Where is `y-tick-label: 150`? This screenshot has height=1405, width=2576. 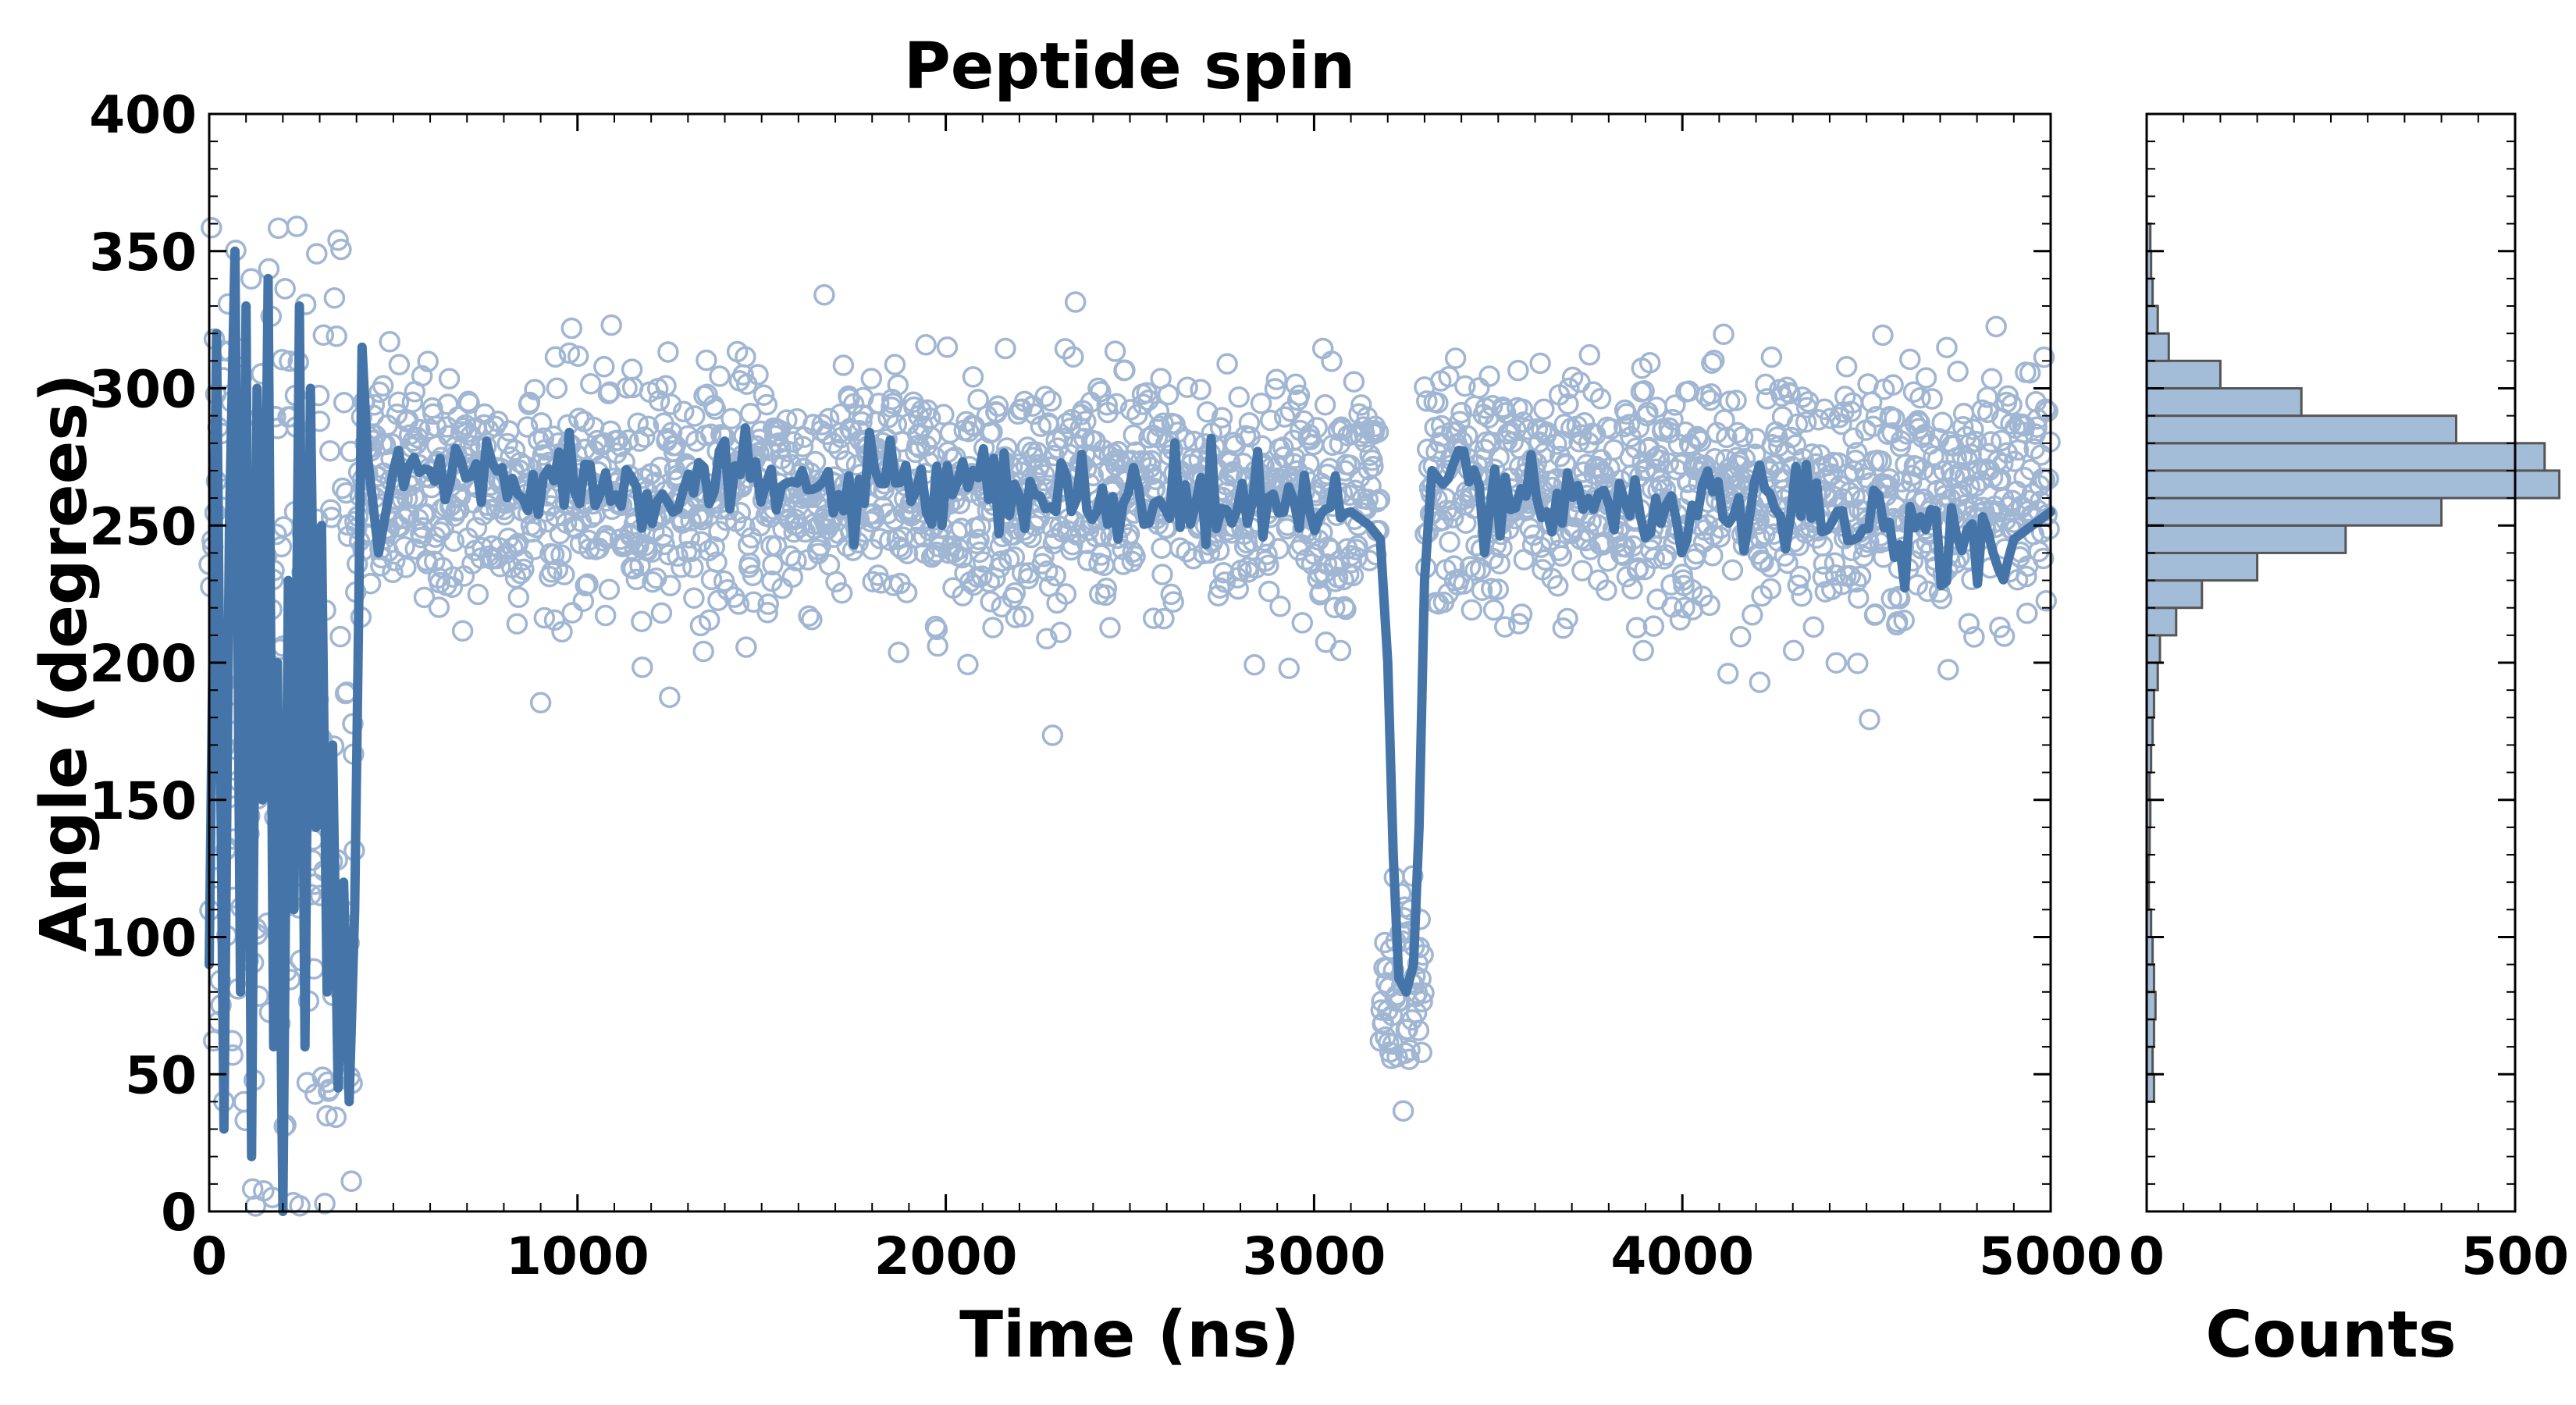
y-tick-label: 150 is located at coordinates (143, 801).